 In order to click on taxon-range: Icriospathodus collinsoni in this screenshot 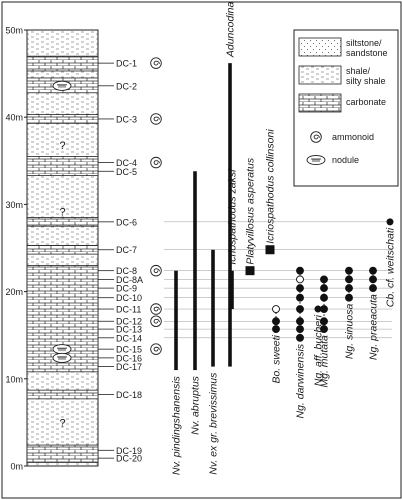, I will do `click(271, 192)`.